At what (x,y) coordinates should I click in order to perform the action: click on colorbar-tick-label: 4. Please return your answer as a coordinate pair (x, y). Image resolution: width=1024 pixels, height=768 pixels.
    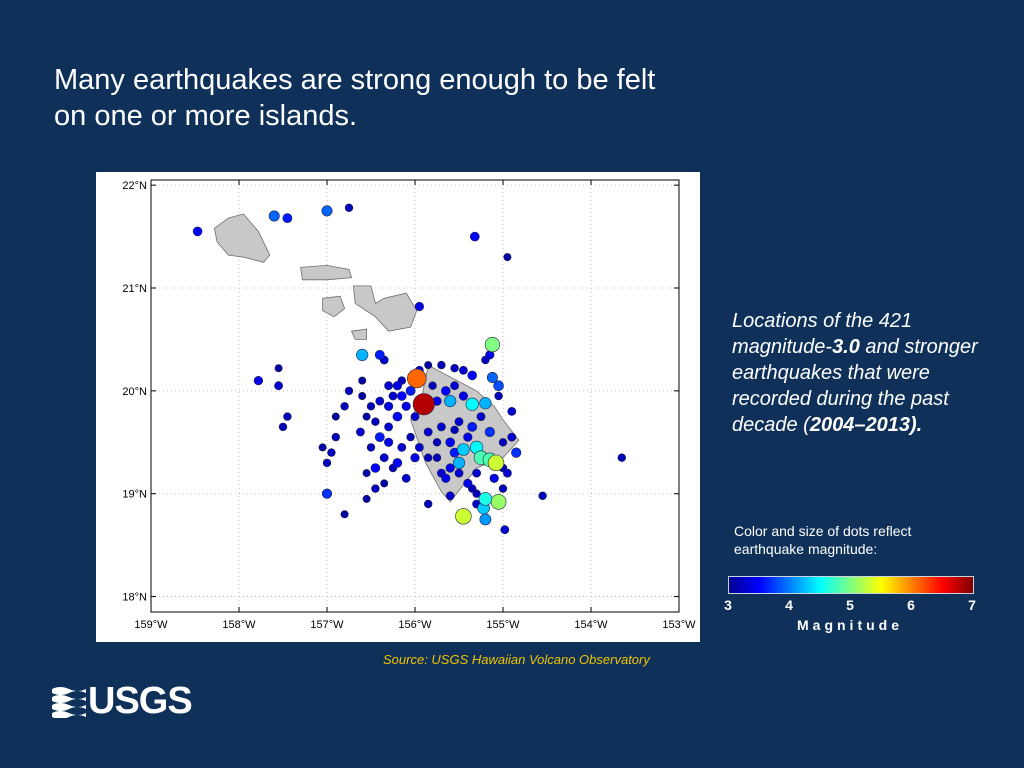
    Looking at the image, I should click on (789, 605).